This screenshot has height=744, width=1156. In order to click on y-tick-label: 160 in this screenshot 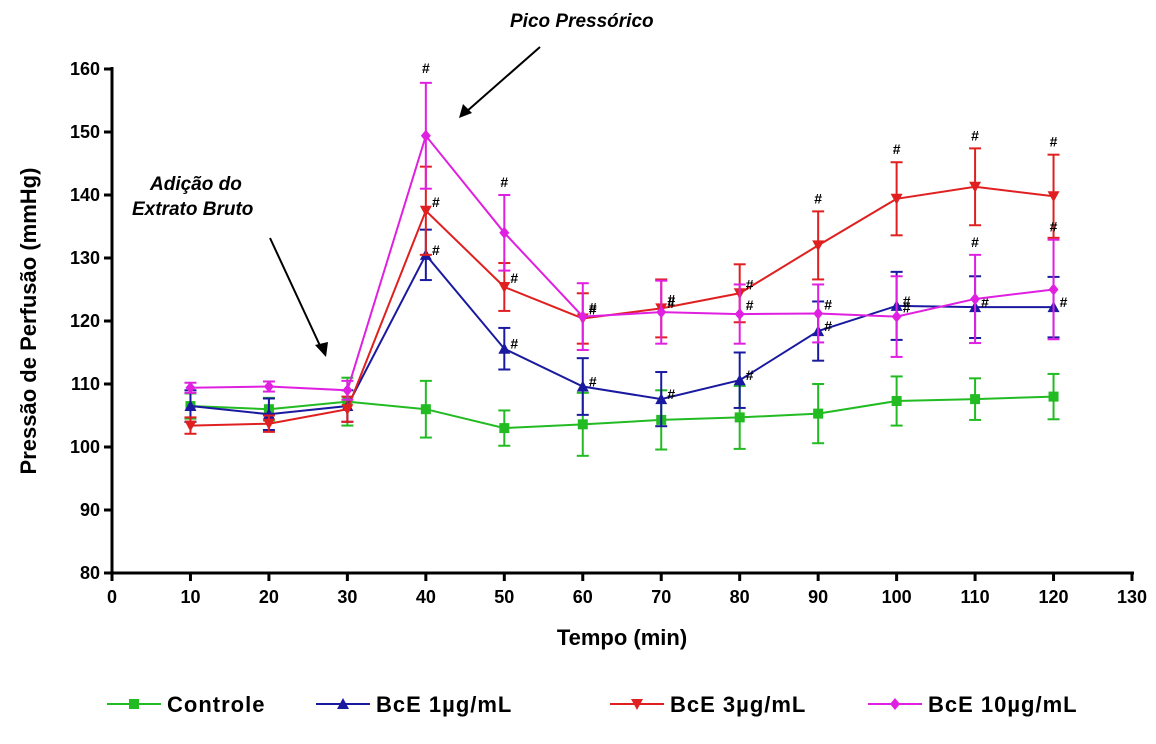, I will do `click(85, 69)`.